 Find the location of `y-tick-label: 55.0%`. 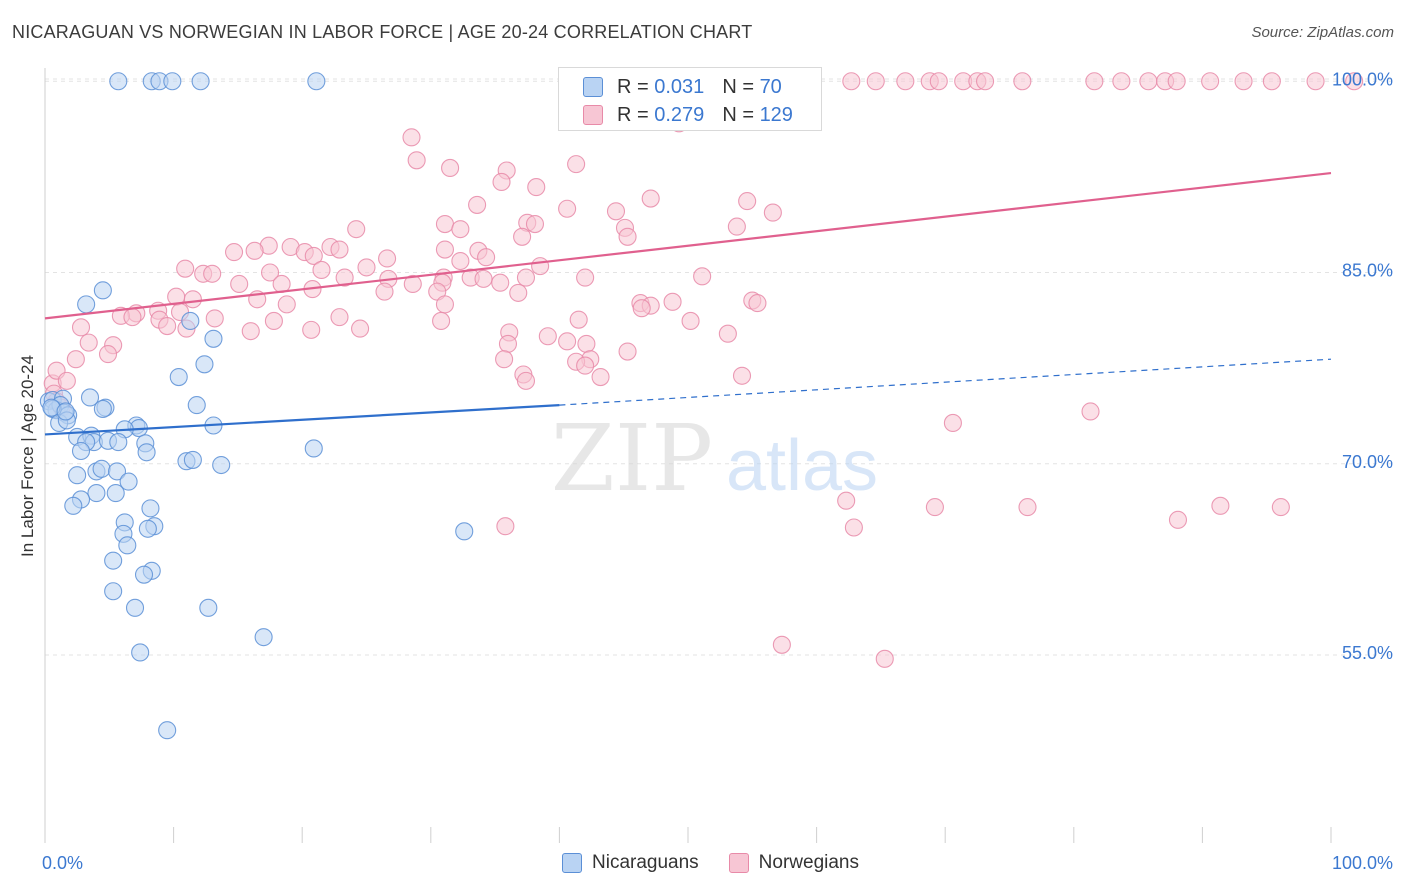

y-tick-label: 55.0% is located at coordinates (1367, 653).